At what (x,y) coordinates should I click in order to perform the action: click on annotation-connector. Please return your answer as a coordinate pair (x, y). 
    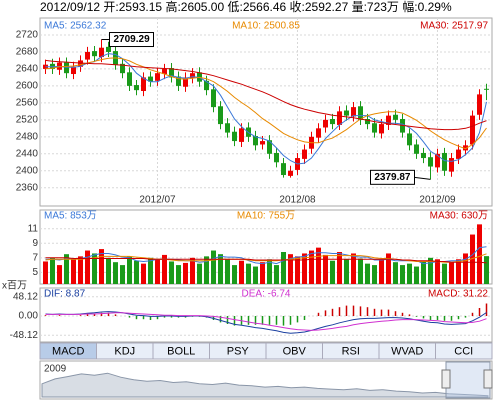
    Looking at the image, I should click on (422, 178).